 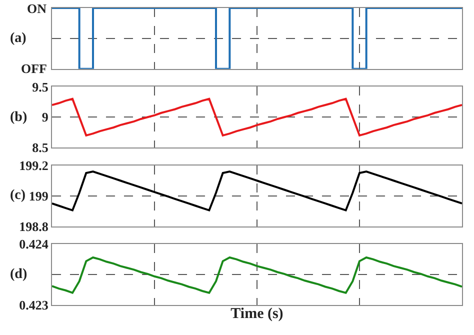 What do you see at coordinates (37, 8) in the screenshot?
I see `text: ON` at bounding box center [37, 8].